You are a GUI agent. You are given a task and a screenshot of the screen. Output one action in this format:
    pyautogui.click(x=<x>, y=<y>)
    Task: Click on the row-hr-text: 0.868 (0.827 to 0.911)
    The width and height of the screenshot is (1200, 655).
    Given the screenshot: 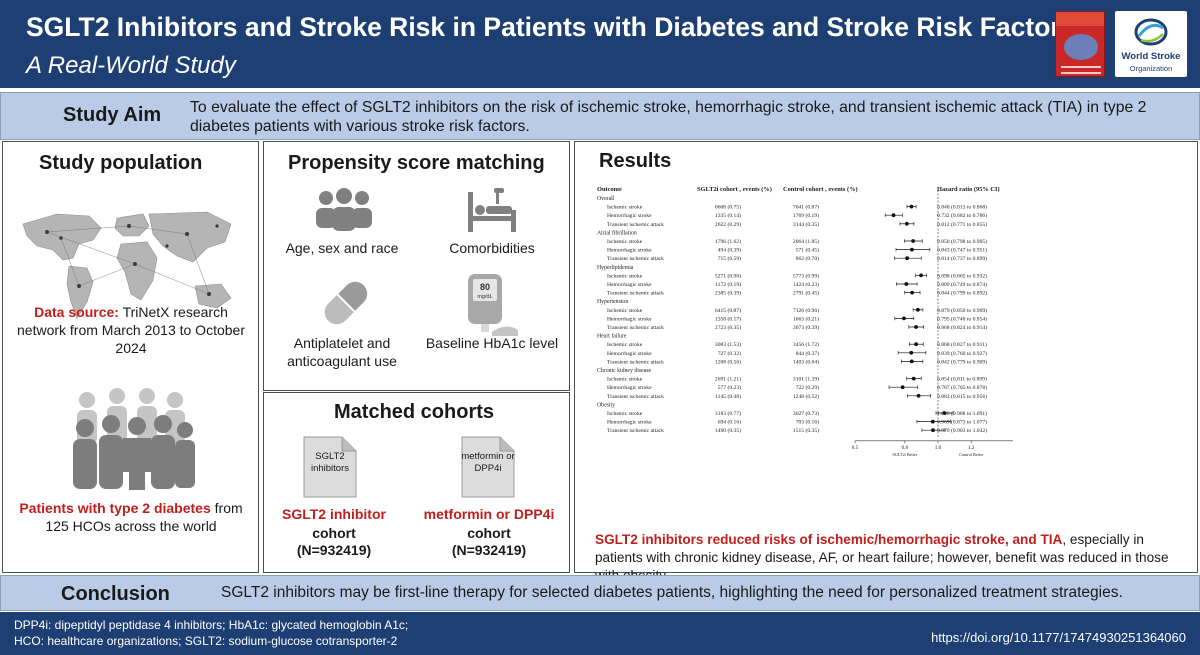 What is the action you would take?
    pyautogui.click(x=962, y=344)
    